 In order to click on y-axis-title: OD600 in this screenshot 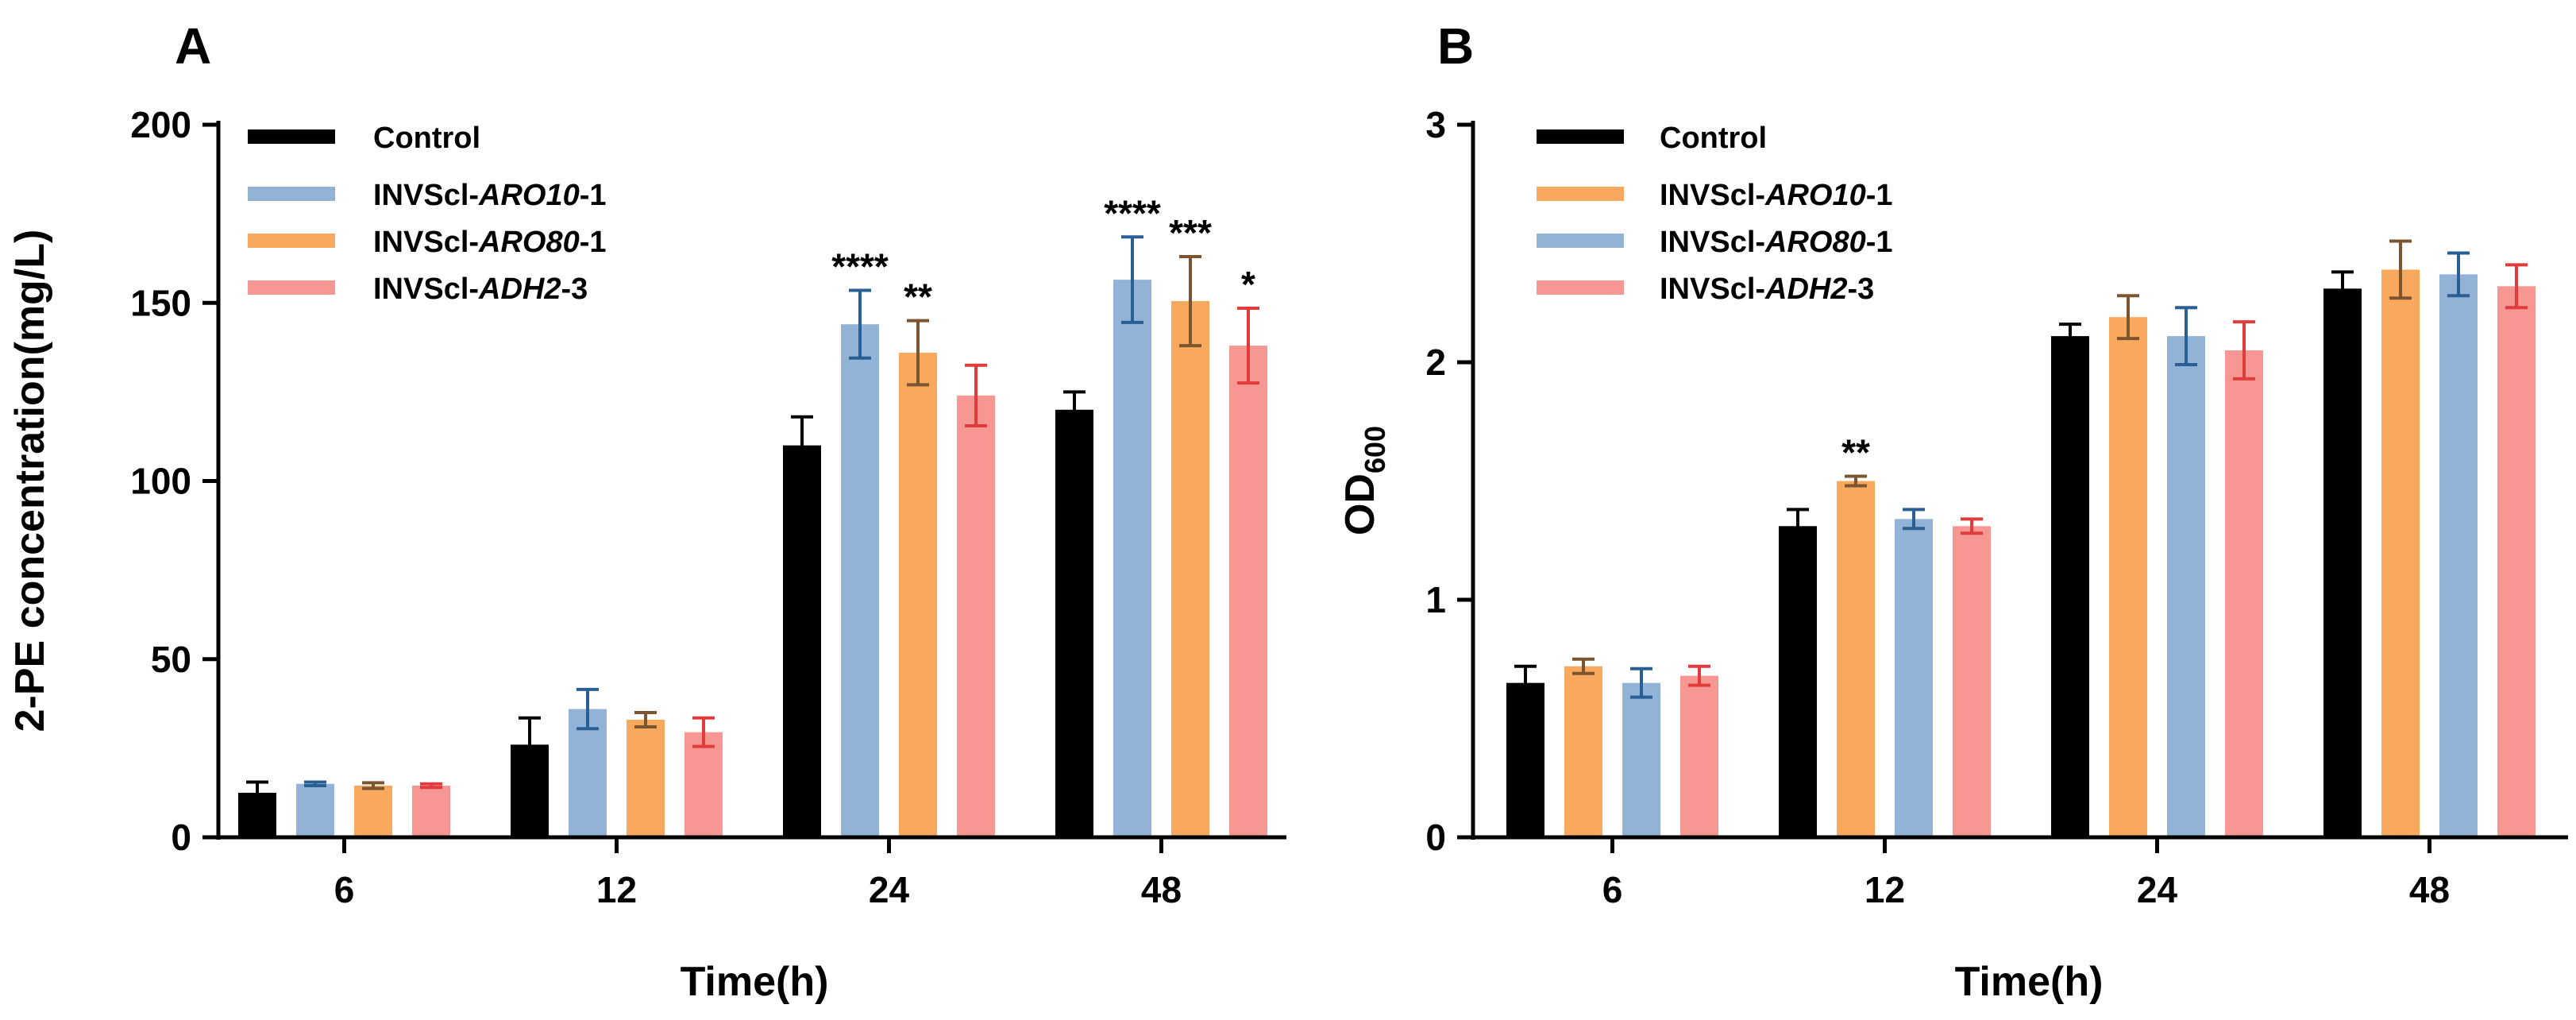, I will do `click(1364, 480)`.